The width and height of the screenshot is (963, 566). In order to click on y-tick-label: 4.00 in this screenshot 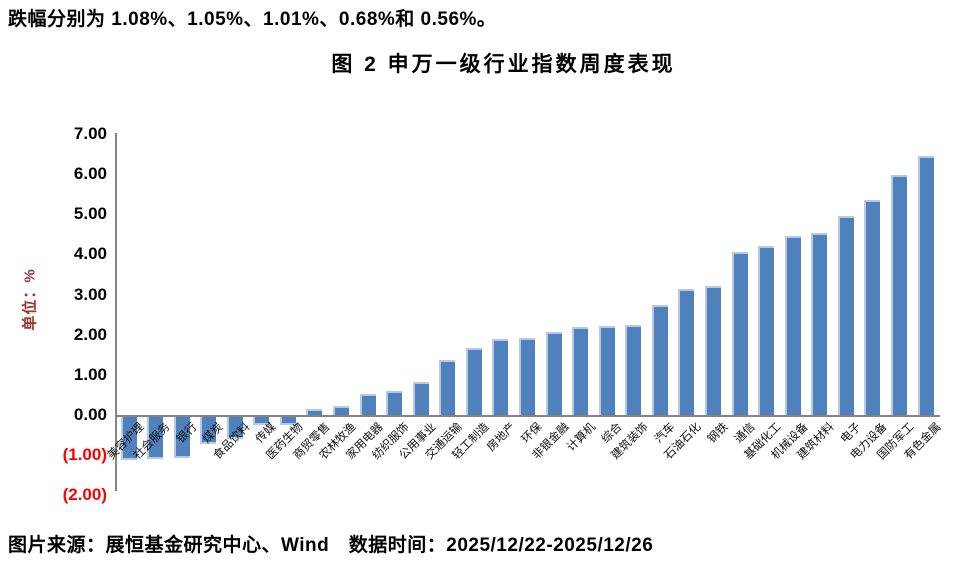, I will do `click(90, 254)`.